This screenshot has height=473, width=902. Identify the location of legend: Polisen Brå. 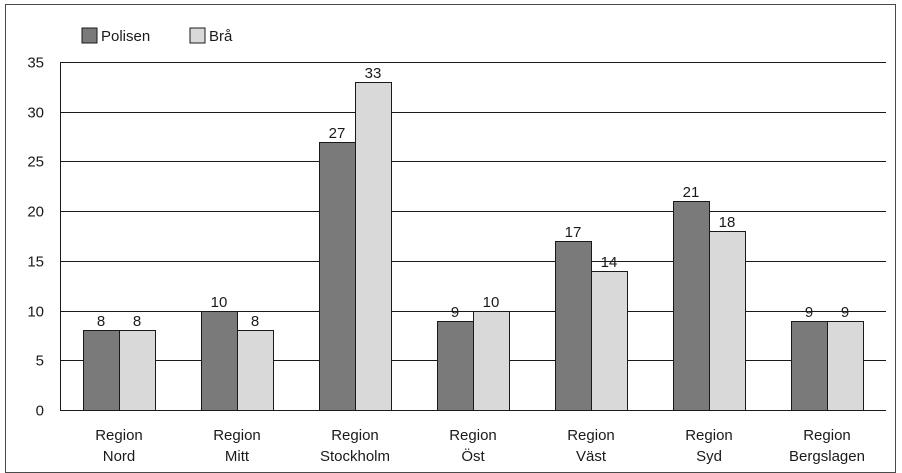
(157, 36).